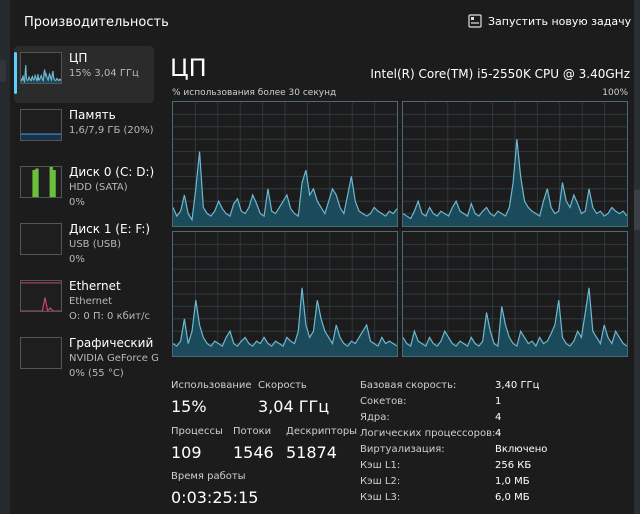 This screenshot has width=640, height=514. I want to click on graph-max-label: 100%, so click(615, 93).